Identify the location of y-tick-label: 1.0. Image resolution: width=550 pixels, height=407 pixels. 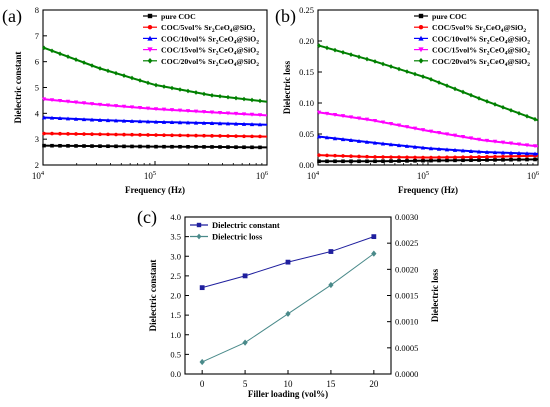
(175, 335).